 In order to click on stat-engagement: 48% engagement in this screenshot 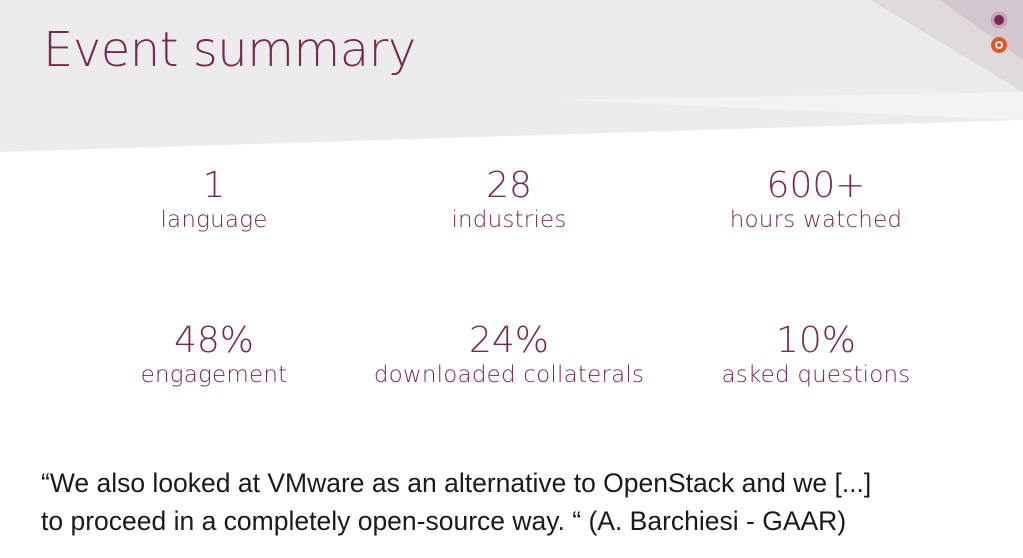, I will do `click(214, 355)`.